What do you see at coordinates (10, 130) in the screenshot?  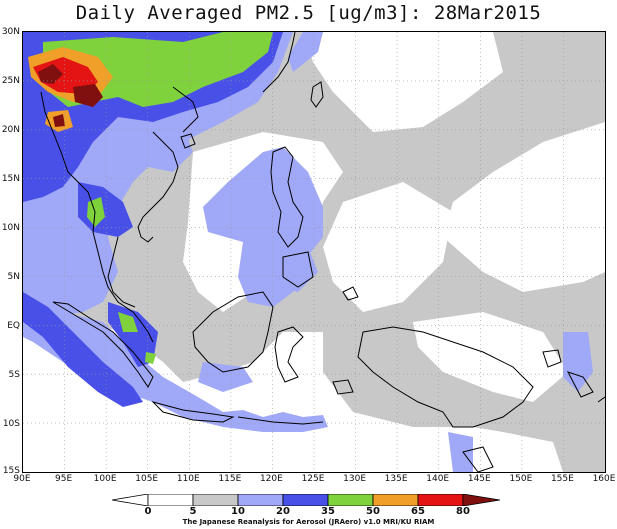 I see `lat-label: 20N` at bounding box center [10, 130].